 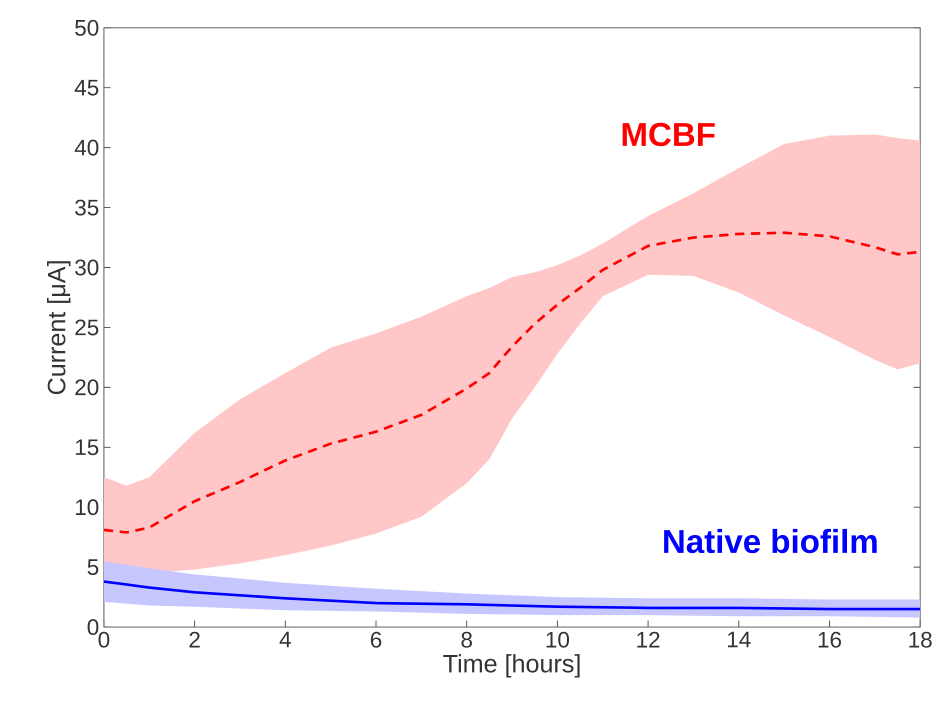 What do you see at coordinates (829, 640) in the screenshot?
I see `x-tick-label: 16` at bounding box center [829, 640].